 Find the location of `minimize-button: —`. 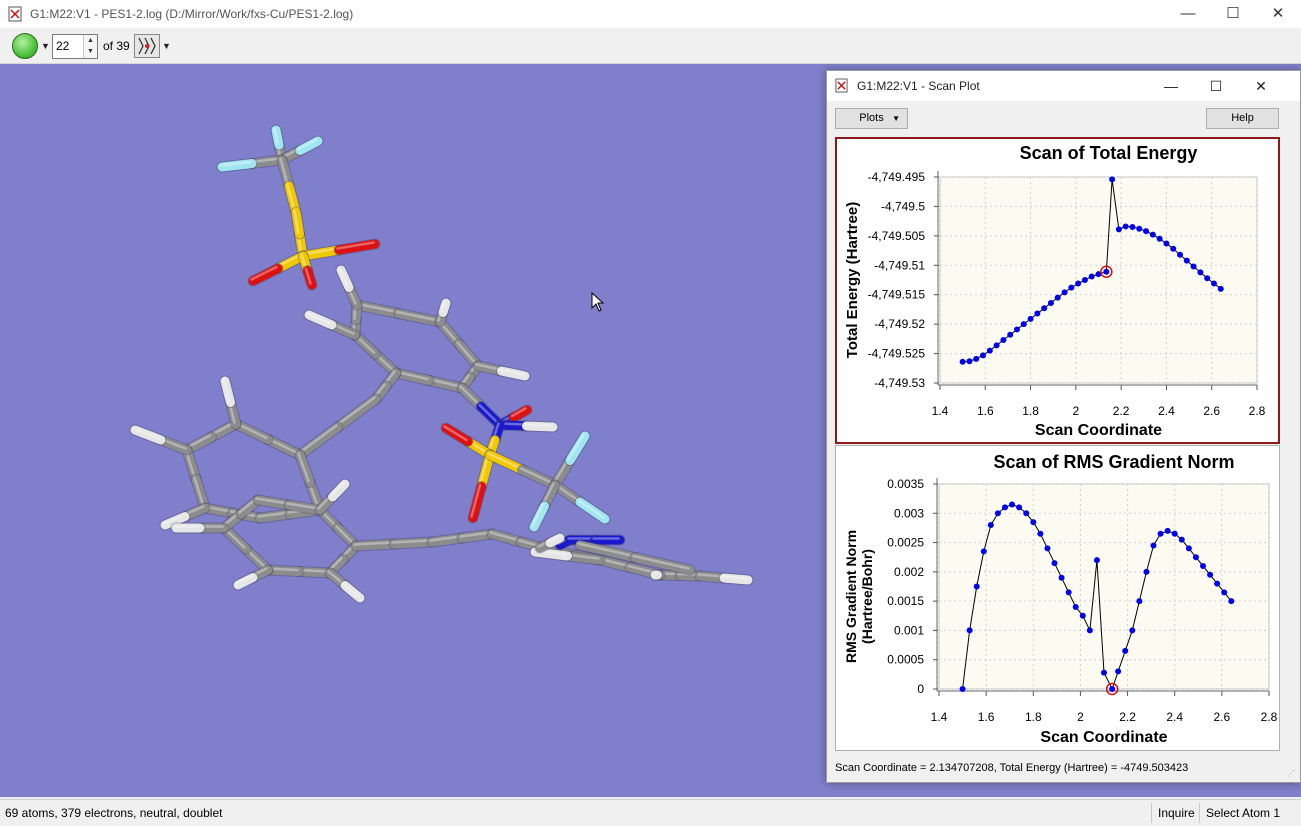

minimize-button: — is located at coordinates (1188, 13).